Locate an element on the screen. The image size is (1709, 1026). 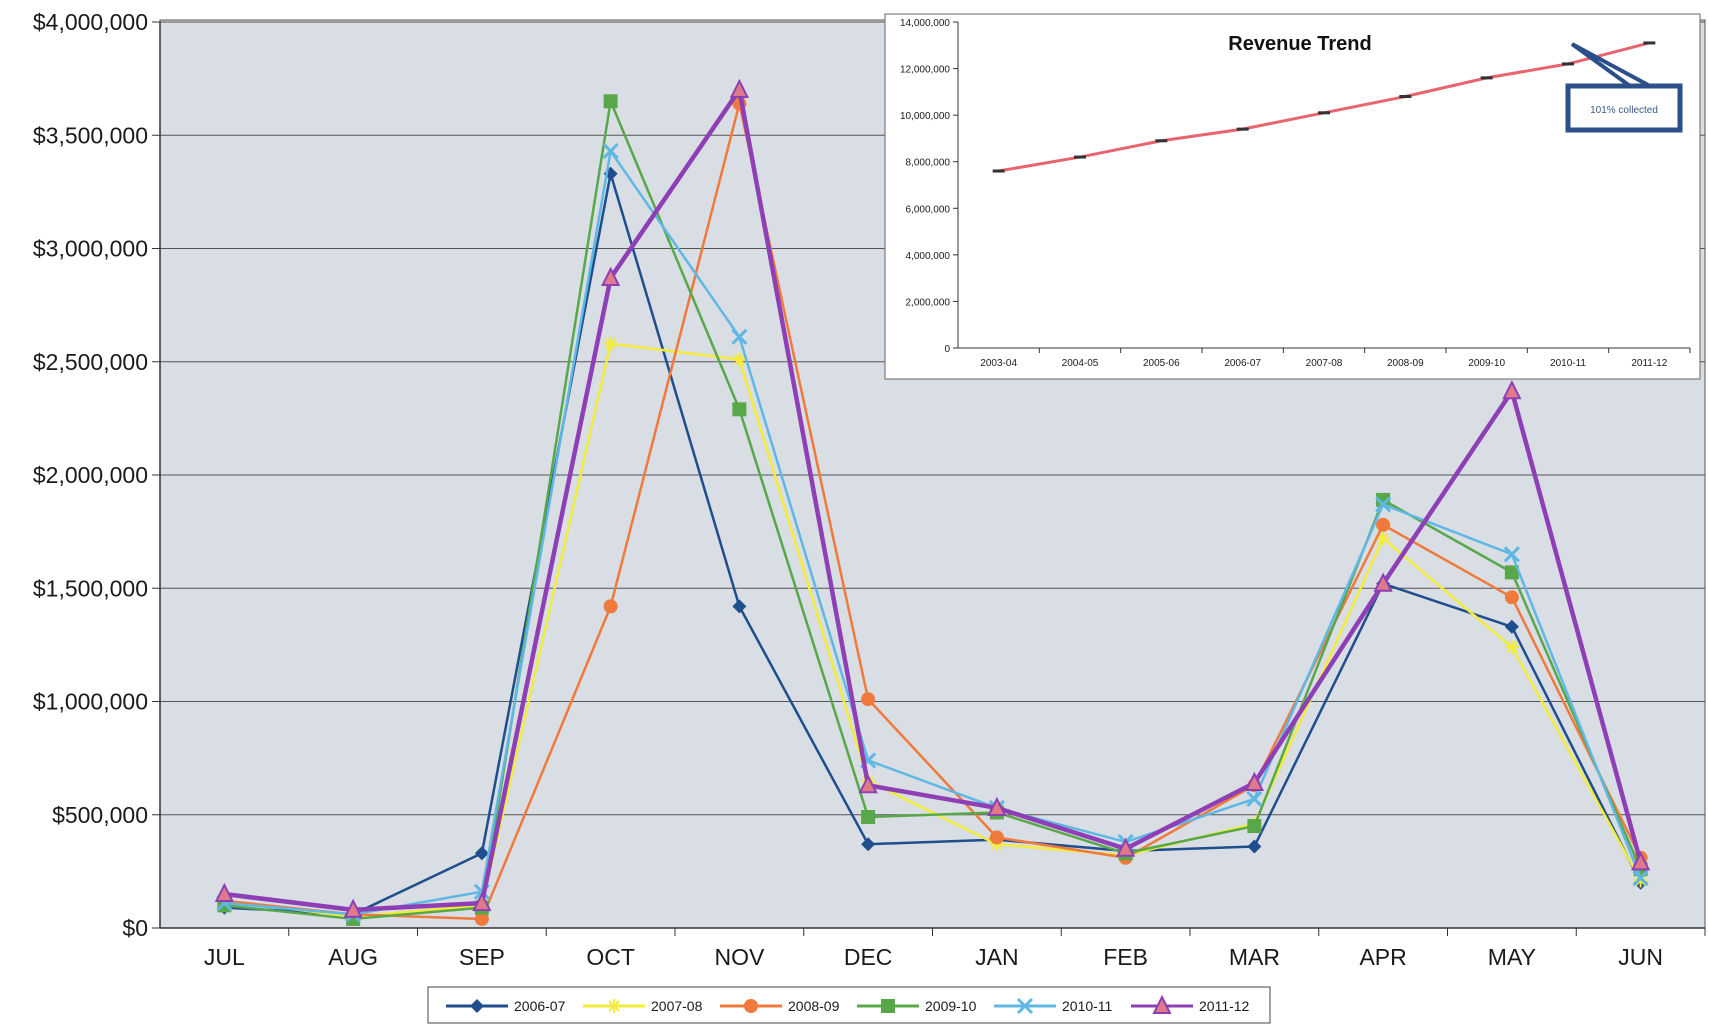
inset-x-tick-label: 2009-10 is located at coordinates (1486, 363).